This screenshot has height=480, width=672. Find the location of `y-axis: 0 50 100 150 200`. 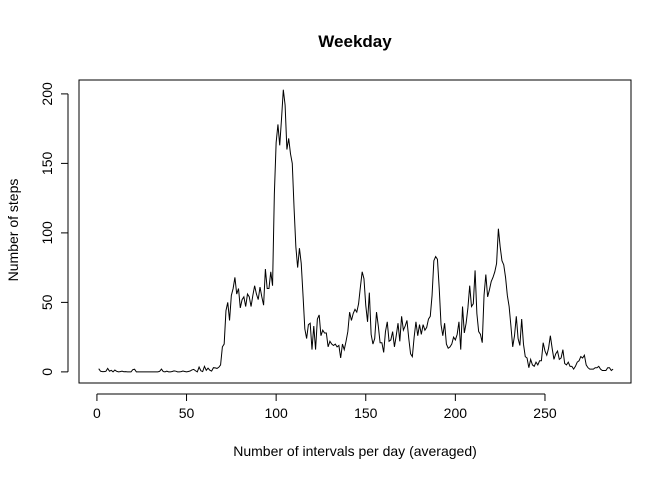

y-axis: 0 50 100 150 200 is located at coordinates (54, 229).